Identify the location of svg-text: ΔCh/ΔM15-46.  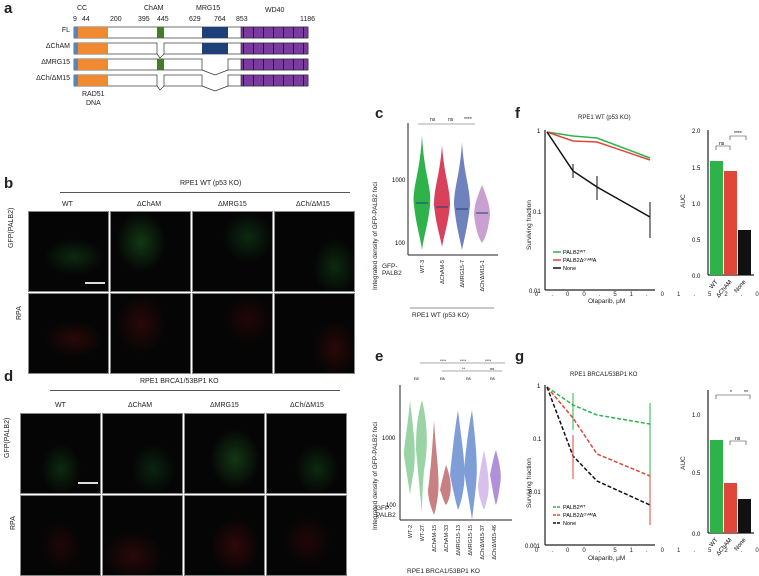
(495, 542).